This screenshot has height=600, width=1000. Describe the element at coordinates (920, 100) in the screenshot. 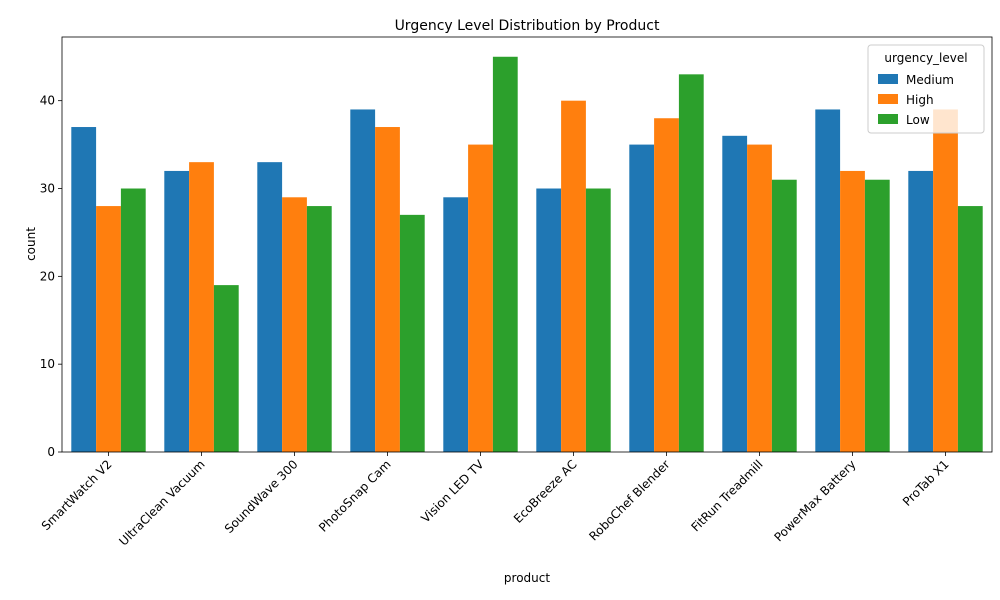

I see `legend-label-high: High` at that location.